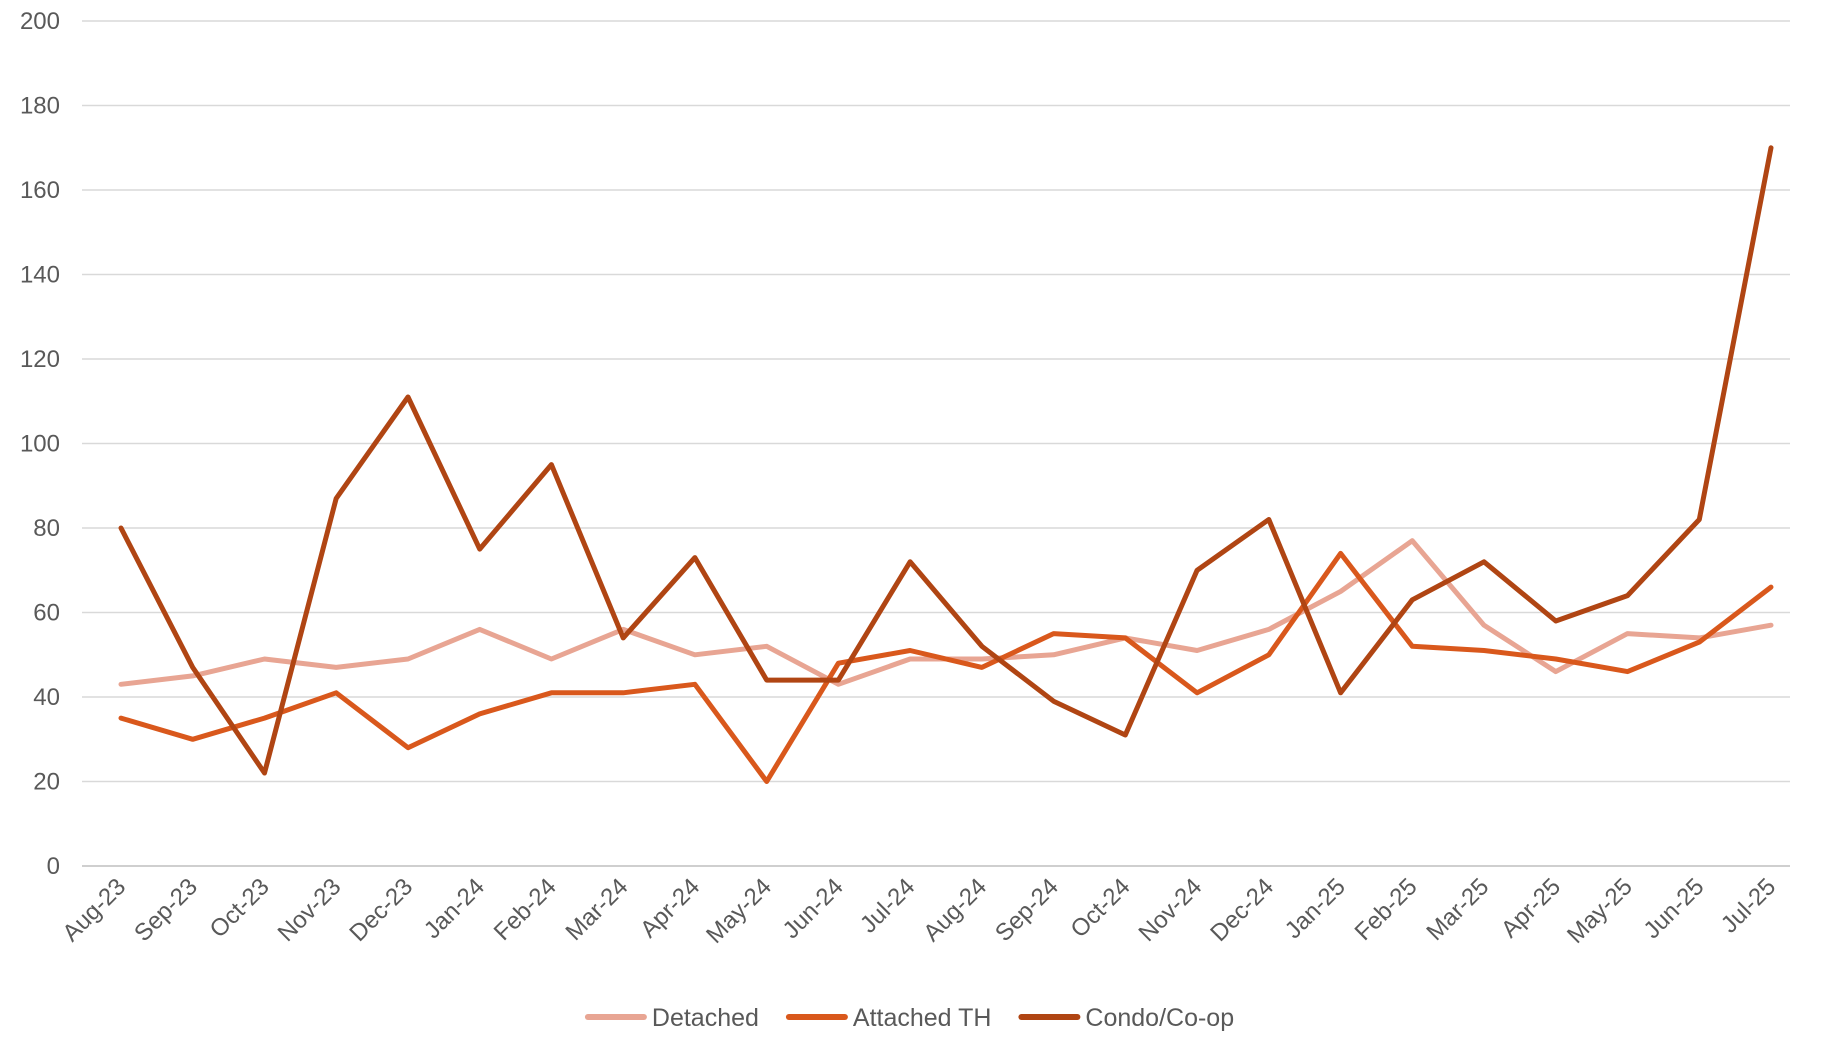  I want to click on y-tick-label-0: 0, so click(53, 866).